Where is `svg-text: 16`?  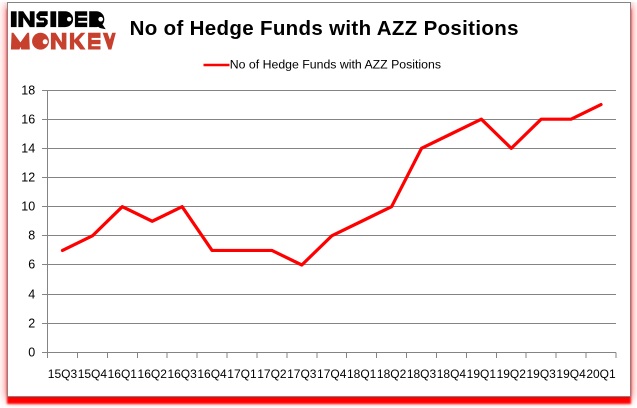
svg-text: 16 is located at coordinates (28, 120).